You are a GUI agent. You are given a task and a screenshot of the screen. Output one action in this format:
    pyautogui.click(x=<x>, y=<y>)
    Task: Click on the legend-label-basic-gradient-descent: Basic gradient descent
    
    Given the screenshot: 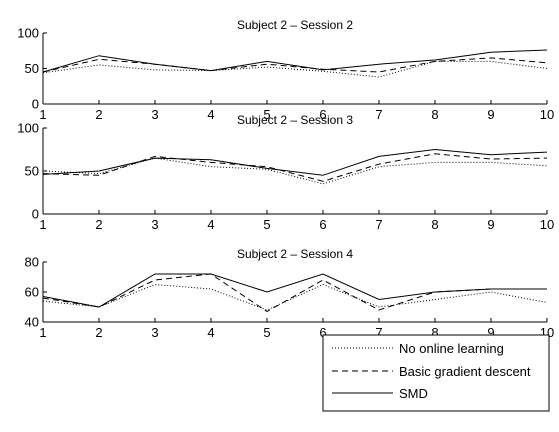 What is the action you would take?
    pyautogui.click(x=465, y=371)
    